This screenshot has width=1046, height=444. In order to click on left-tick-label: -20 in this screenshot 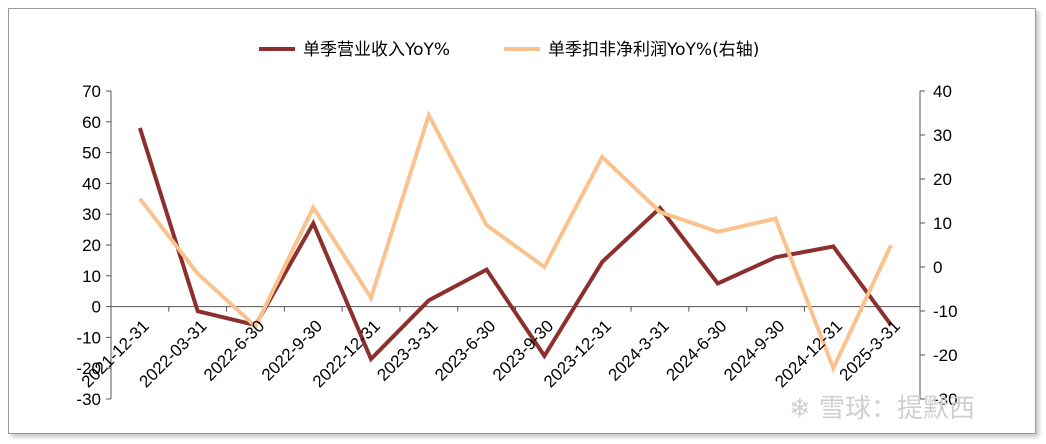, I will do `click(88, 368)`.